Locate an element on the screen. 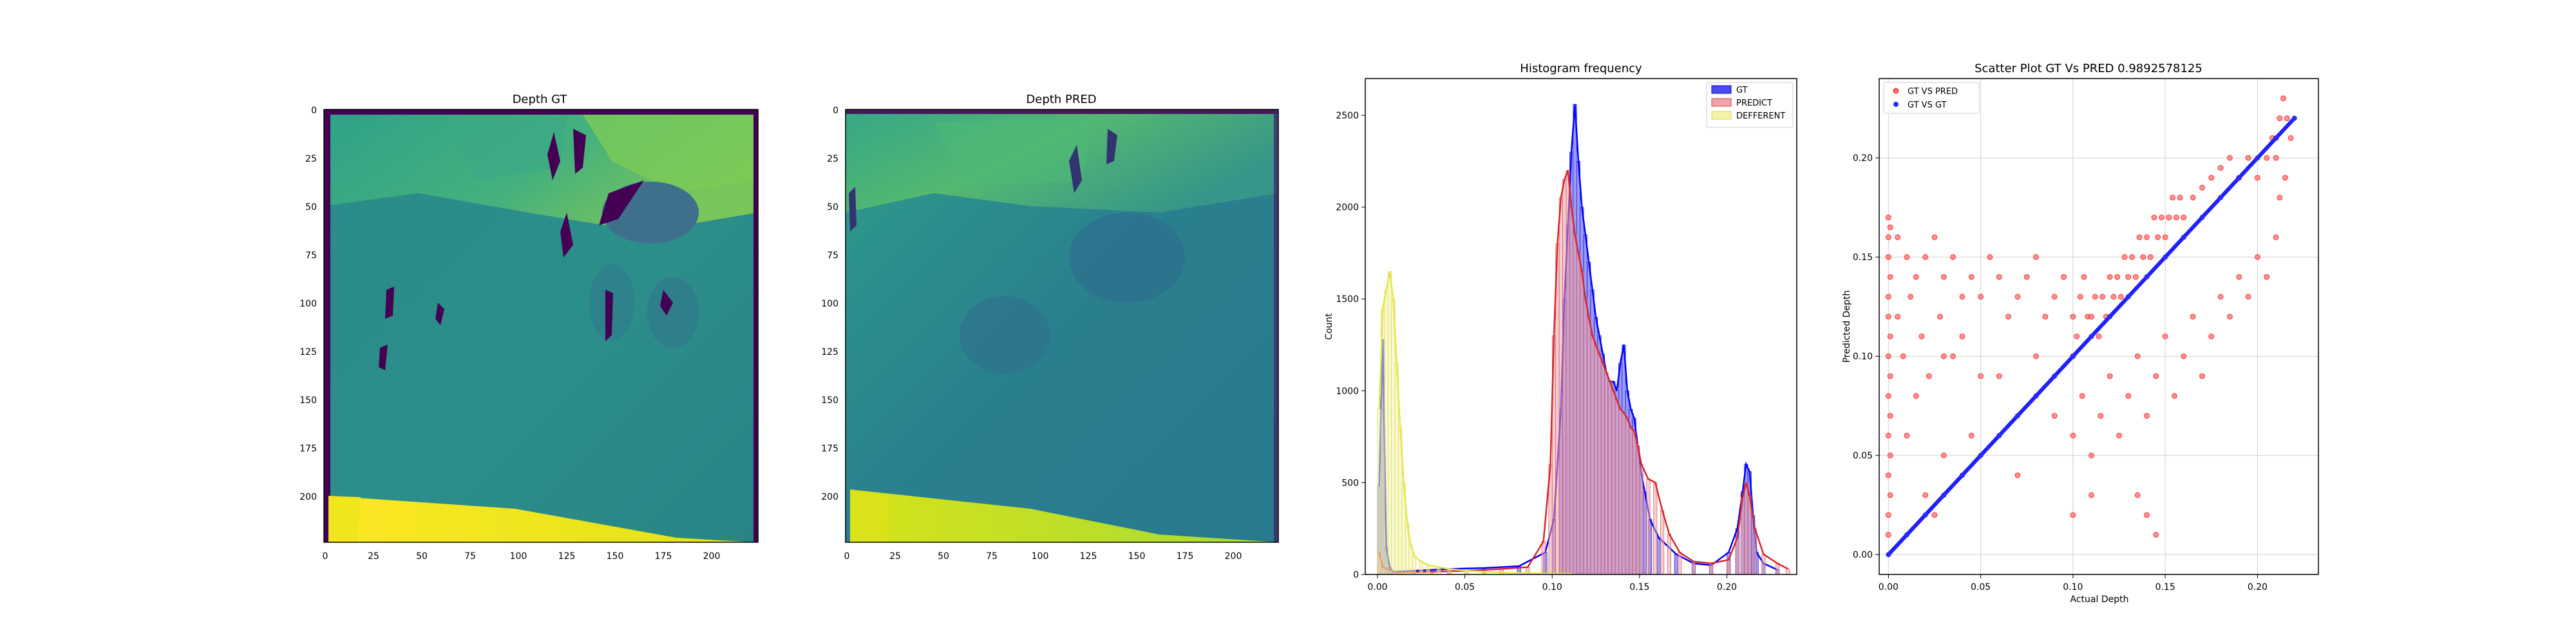  depth-gt-xtick: 0 is located at coordinates (326, 556).